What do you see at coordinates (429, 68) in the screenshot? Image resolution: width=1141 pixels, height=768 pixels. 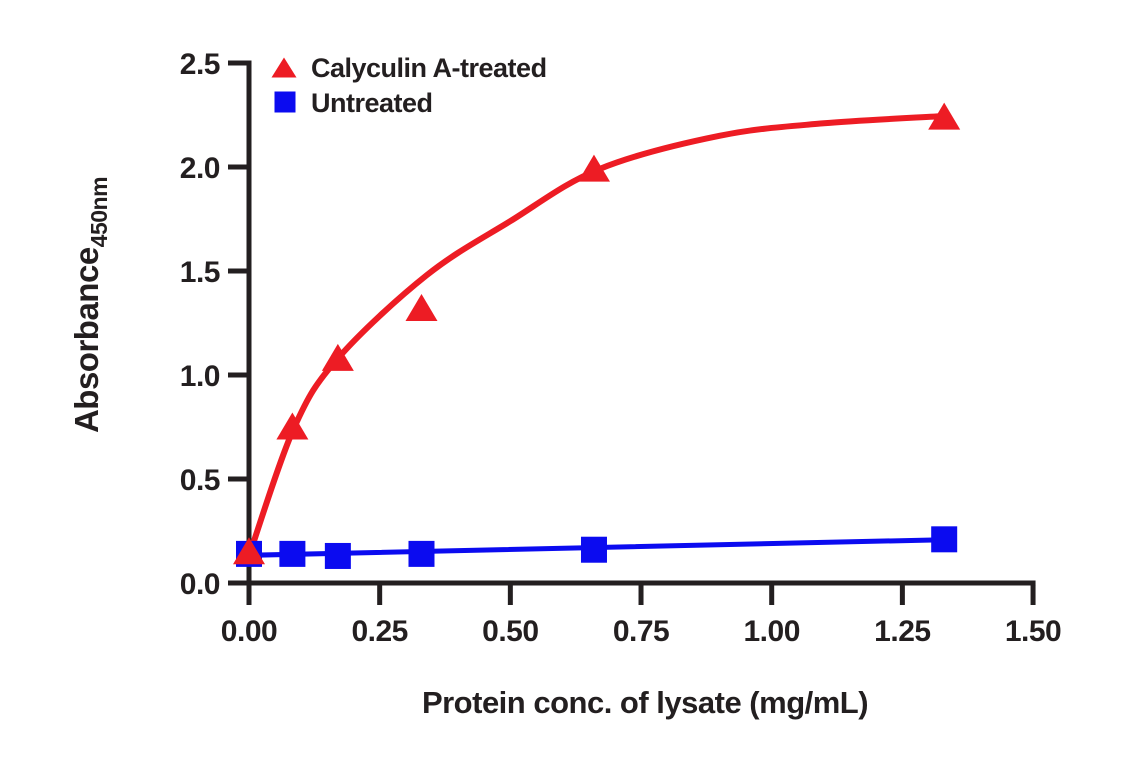 I see `legend-label: Calyculin A-treated` at bounding box center [429, 68].